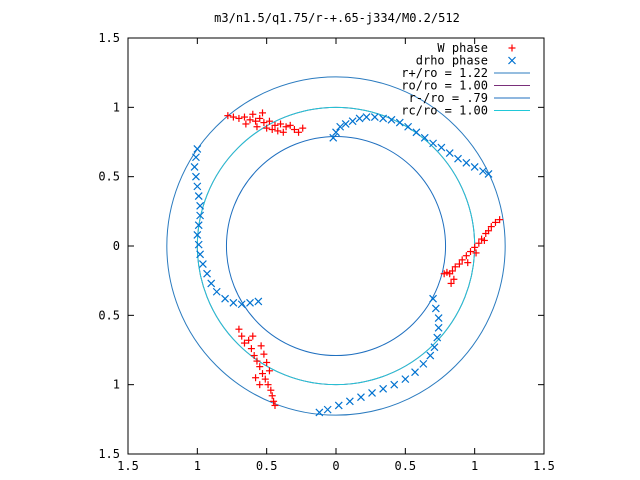 Image resolution: width=640 pixels, height=480 pixels. I want to click on legend-label: r+/ro = 1.22, so click(444, 73).